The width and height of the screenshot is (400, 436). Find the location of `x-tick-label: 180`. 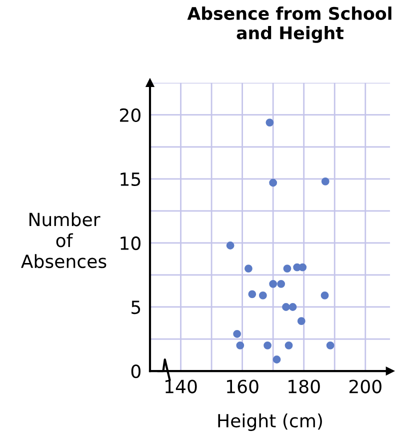

x-tick-label: 180 is located at coordinates (304, 387).